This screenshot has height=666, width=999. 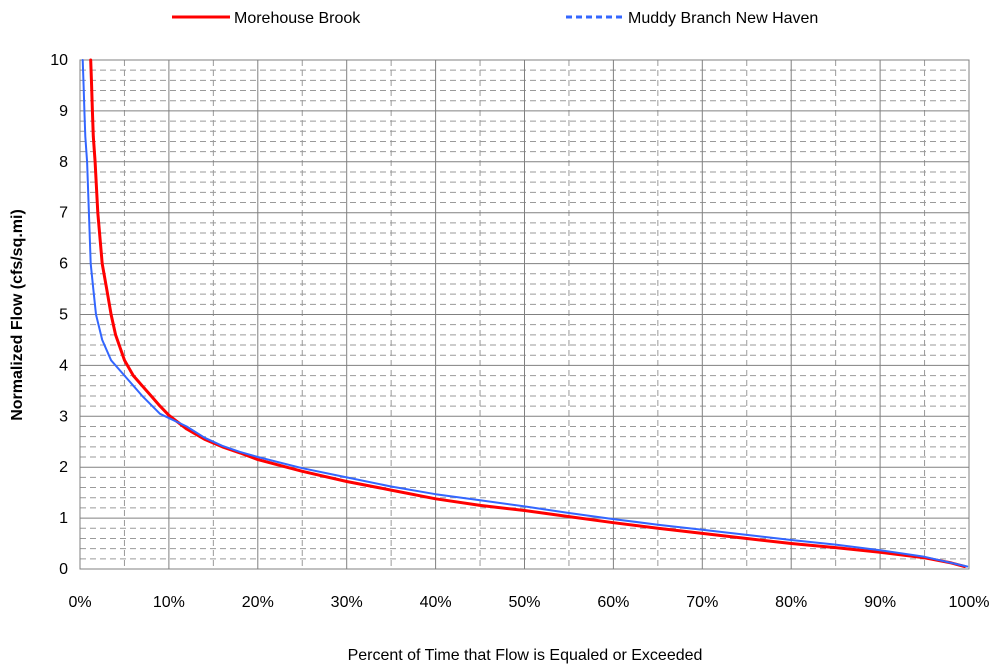 I want to click on x-tick-label: 10%, so click(x=169, y=602).